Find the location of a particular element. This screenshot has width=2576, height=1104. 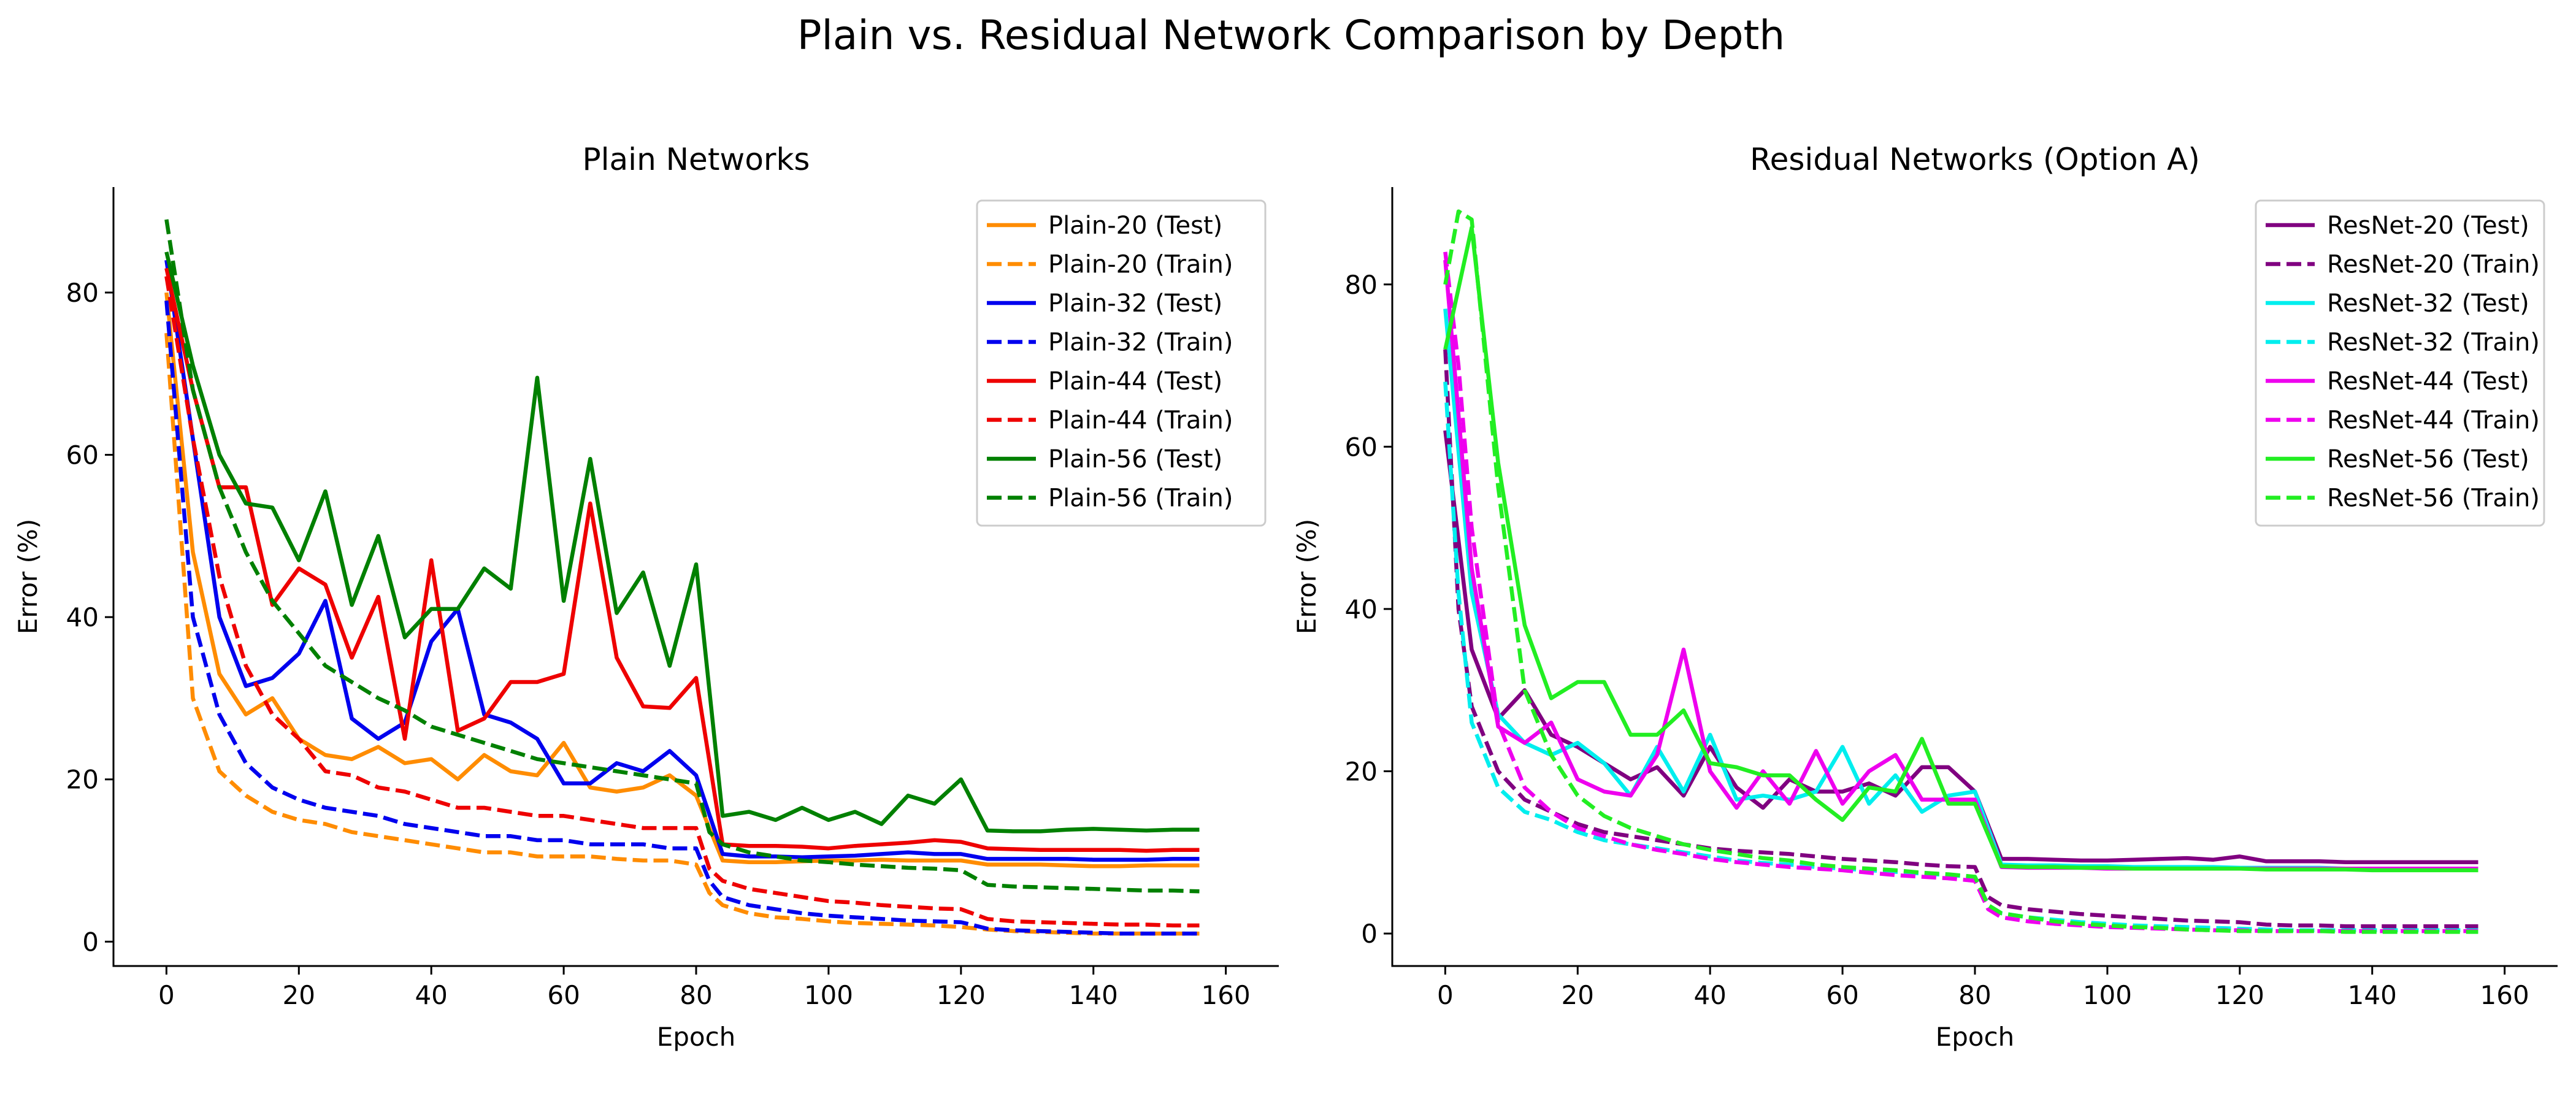

plain-y-axis-label: Error (%) is located at coordinates (28, 576).